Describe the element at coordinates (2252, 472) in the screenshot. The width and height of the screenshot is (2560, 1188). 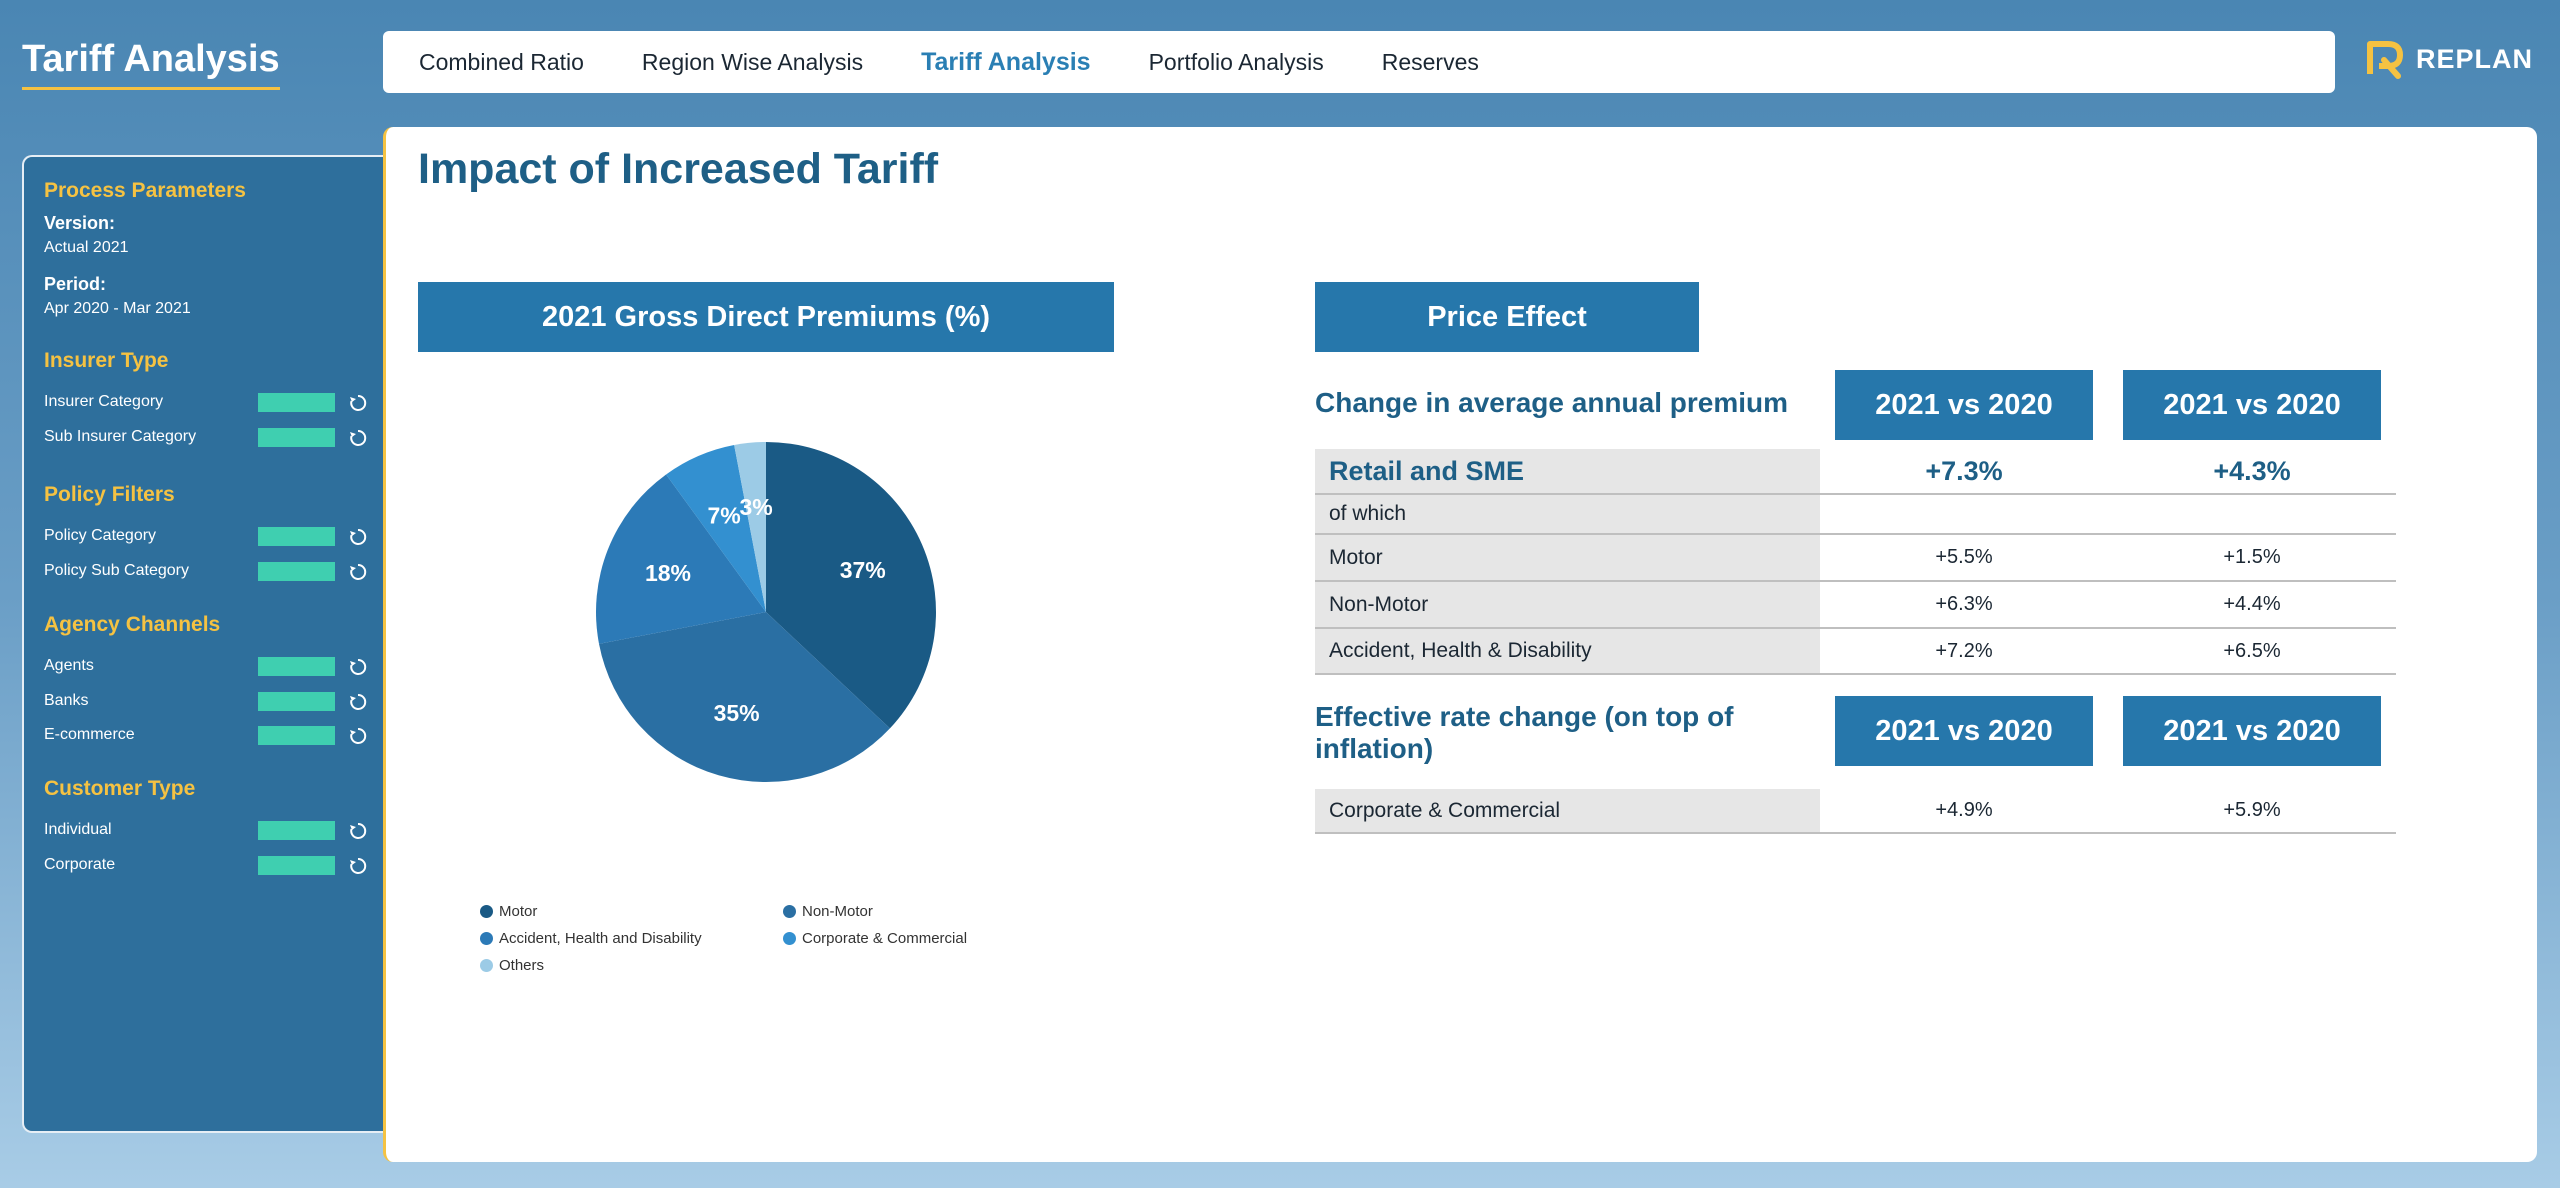
I see `value-retail-sme-col2: +4.3%` at that location.